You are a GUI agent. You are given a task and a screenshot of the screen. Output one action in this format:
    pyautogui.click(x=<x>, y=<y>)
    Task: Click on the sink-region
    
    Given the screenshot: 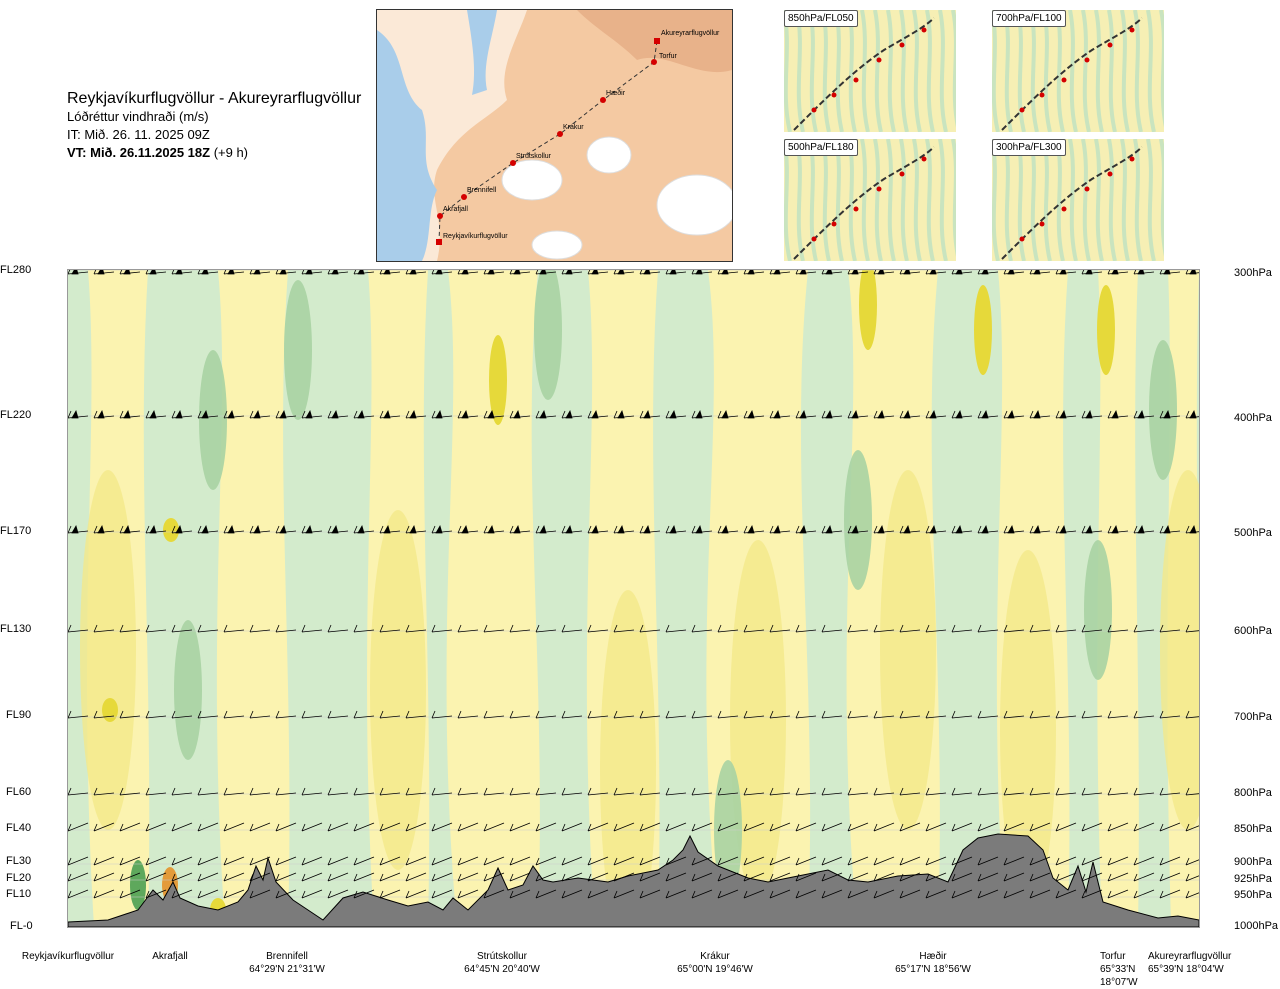 What is the action you would take?
    pyautogui.click(x=908, y=650)
    